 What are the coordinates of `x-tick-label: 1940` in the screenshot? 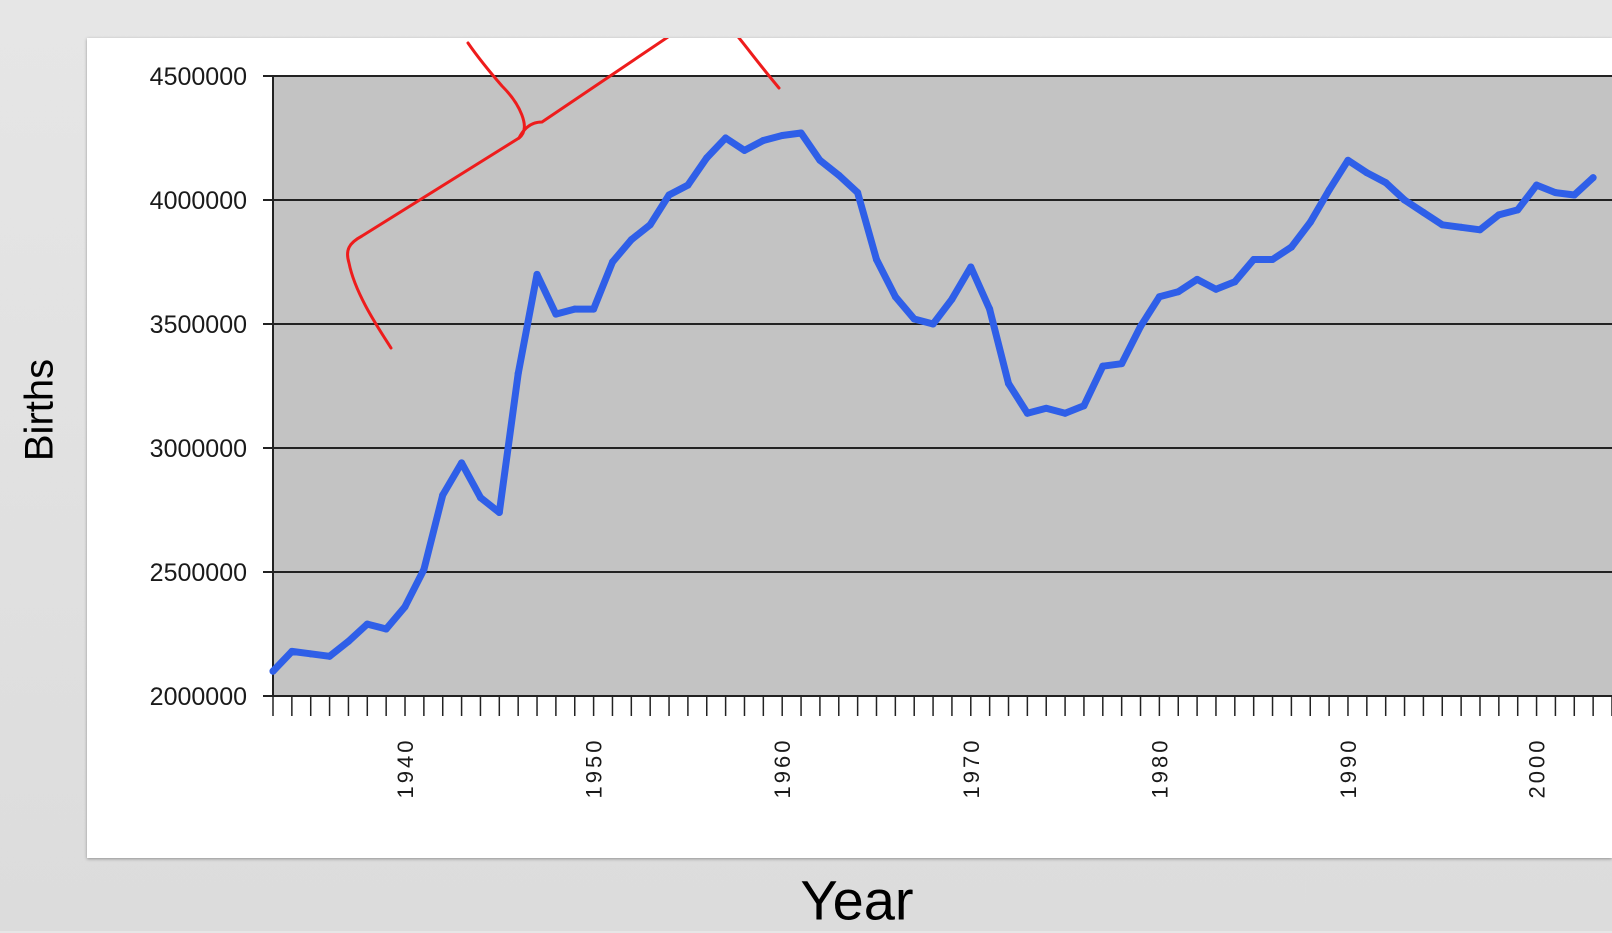 It's located at (405, 768).